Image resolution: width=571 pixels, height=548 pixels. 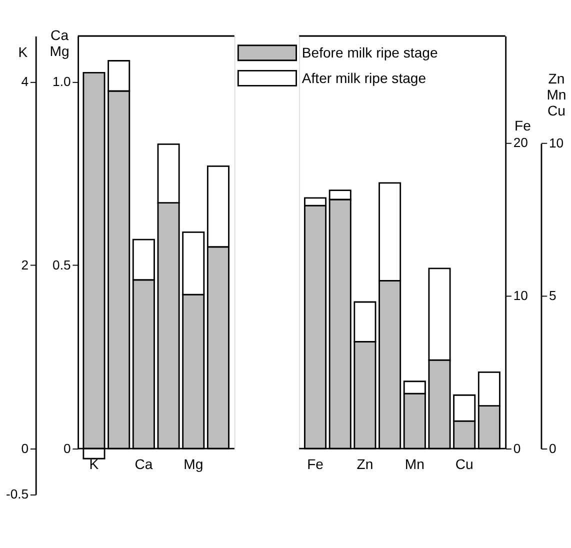 What do you see at coordinates (25, 264) in the screenshot?
I see `y-tick-label: 2` at bounding box center [25, 264].